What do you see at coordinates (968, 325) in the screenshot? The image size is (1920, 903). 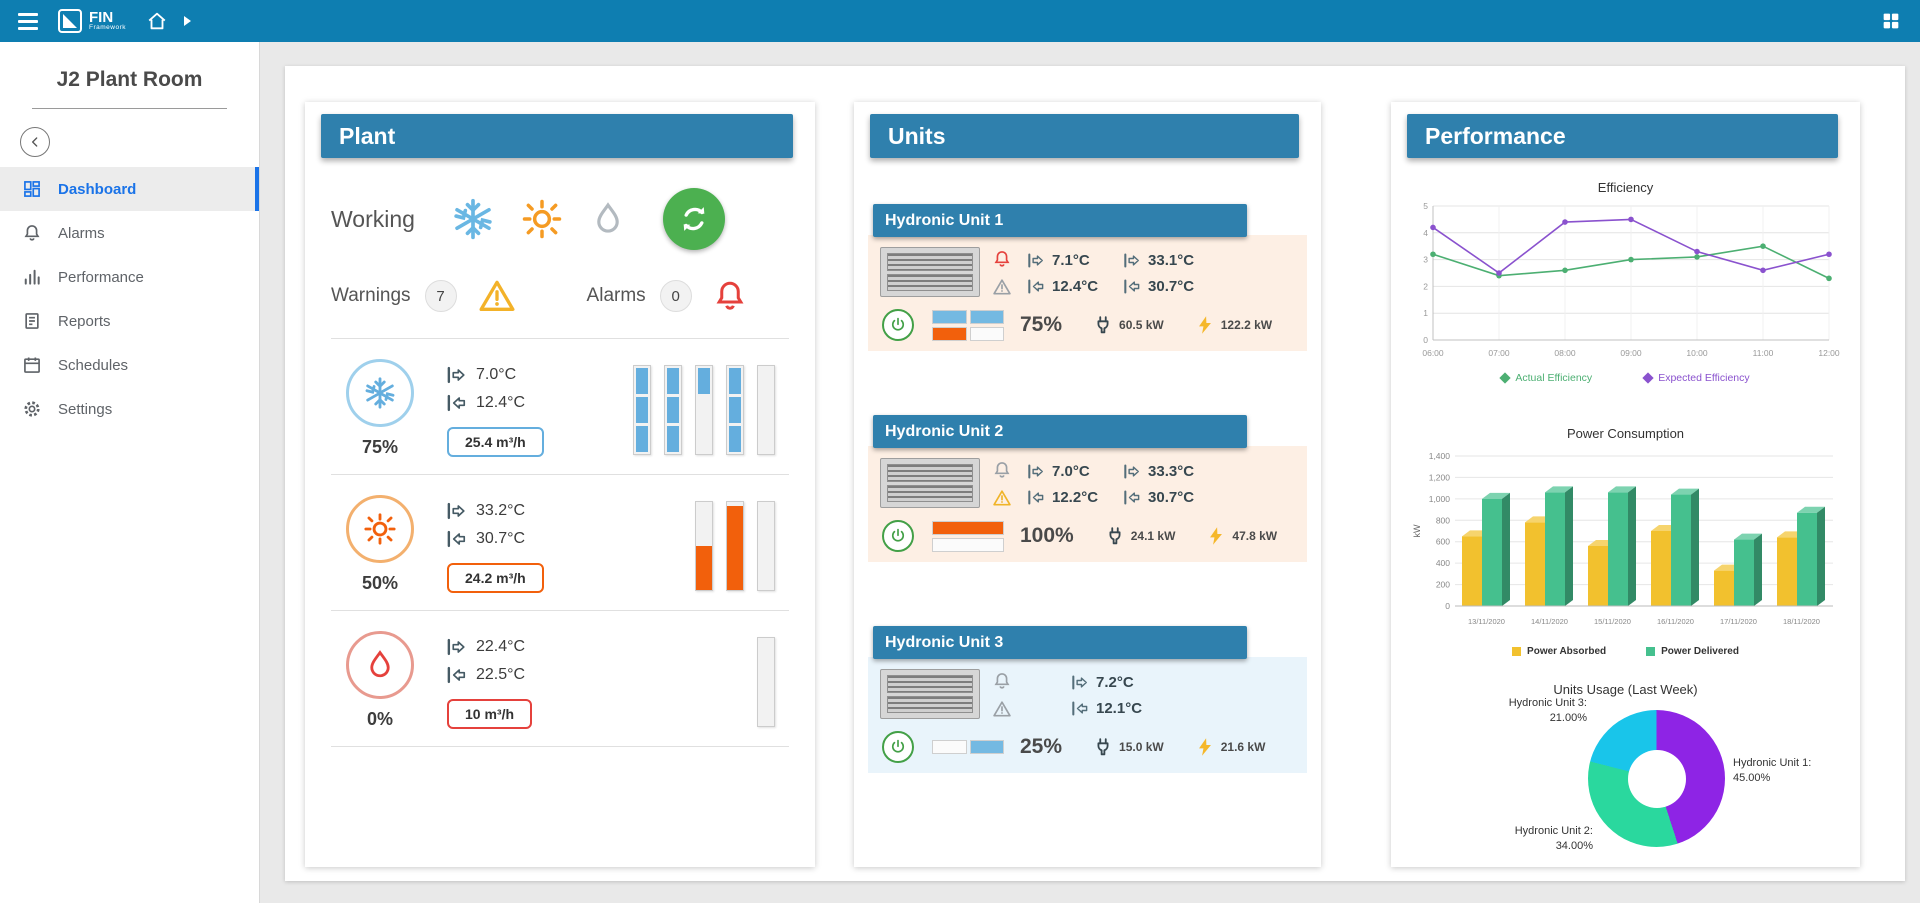 I see `load-gauge` at bounding box center [968, 325].